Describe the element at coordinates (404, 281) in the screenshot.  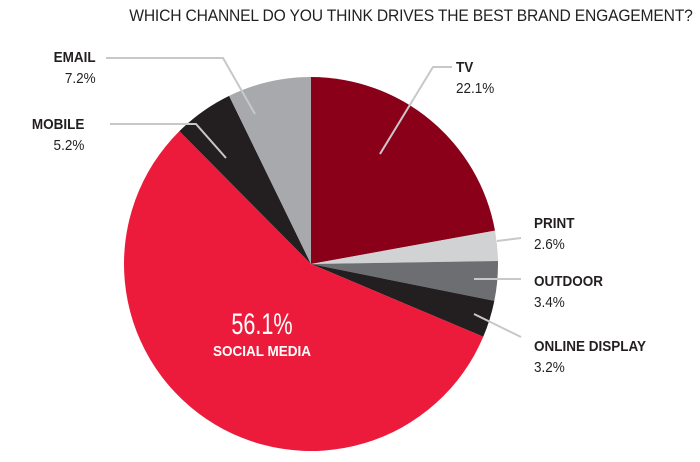
I see `pie-slice-outdoor` at that location.